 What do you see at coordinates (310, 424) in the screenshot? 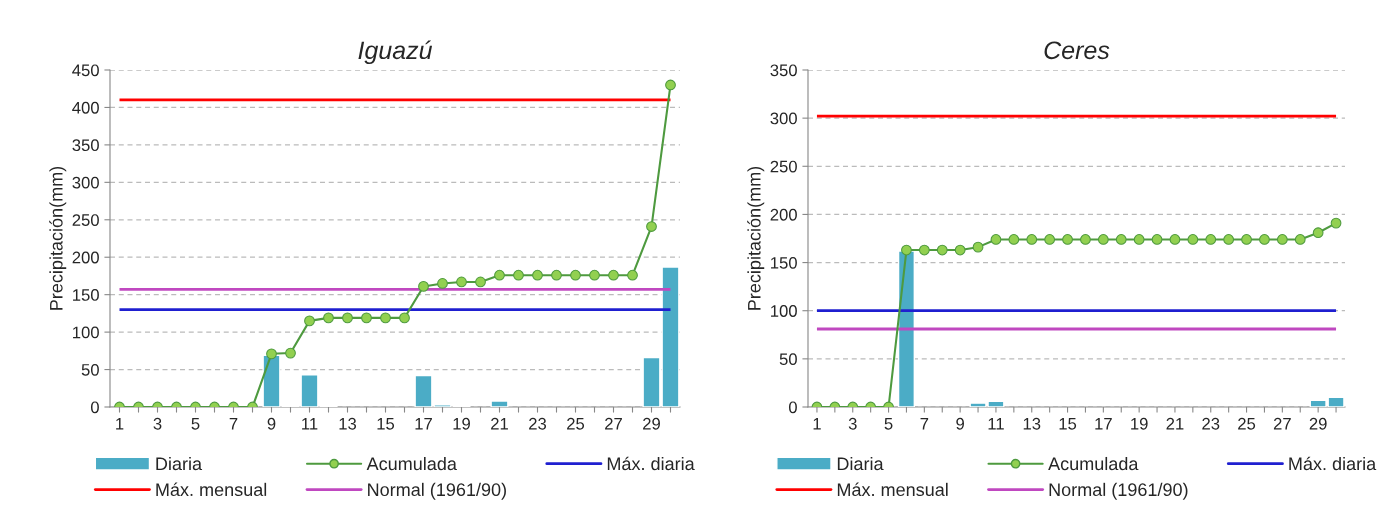
I see `x-tick-label: 11` at bounding box center [310, 424].